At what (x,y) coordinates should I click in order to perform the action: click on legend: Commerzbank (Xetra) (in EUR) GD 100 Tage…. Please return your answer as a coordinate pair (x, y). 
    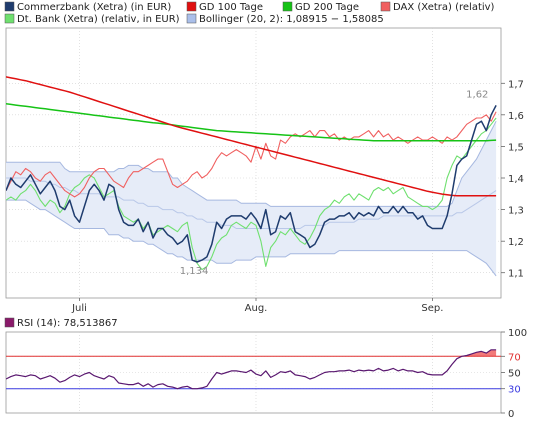
    Looking at the image, I should click on (249, 13).